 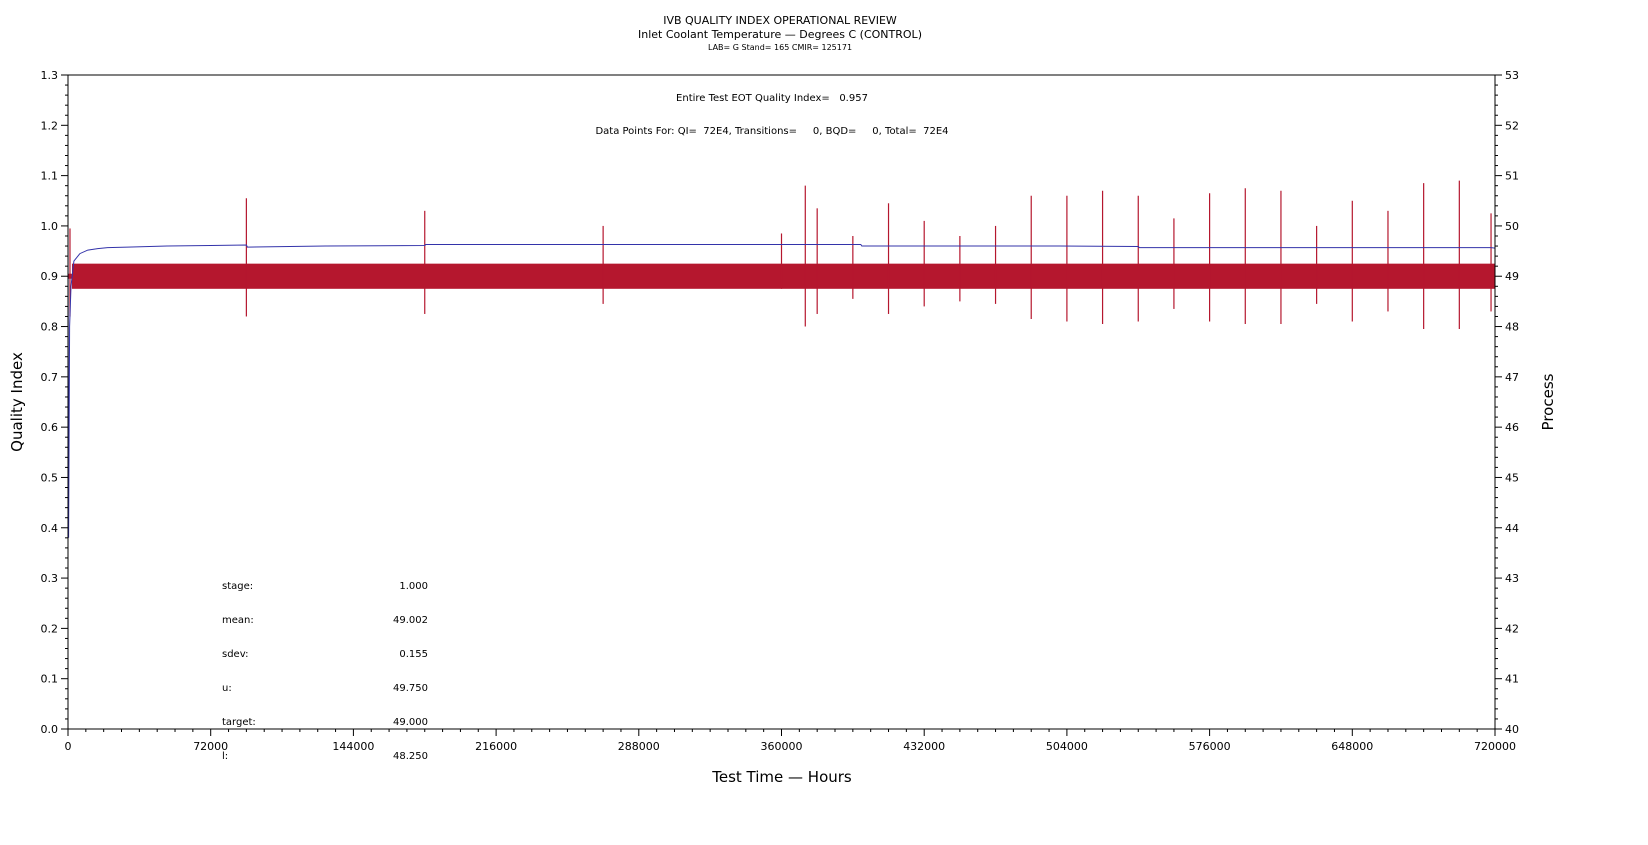 What do you see at coordinates (50, 679) in the screenshot?
I see `y-left-tick-label: 0.1` at bounding box center [50, 679].